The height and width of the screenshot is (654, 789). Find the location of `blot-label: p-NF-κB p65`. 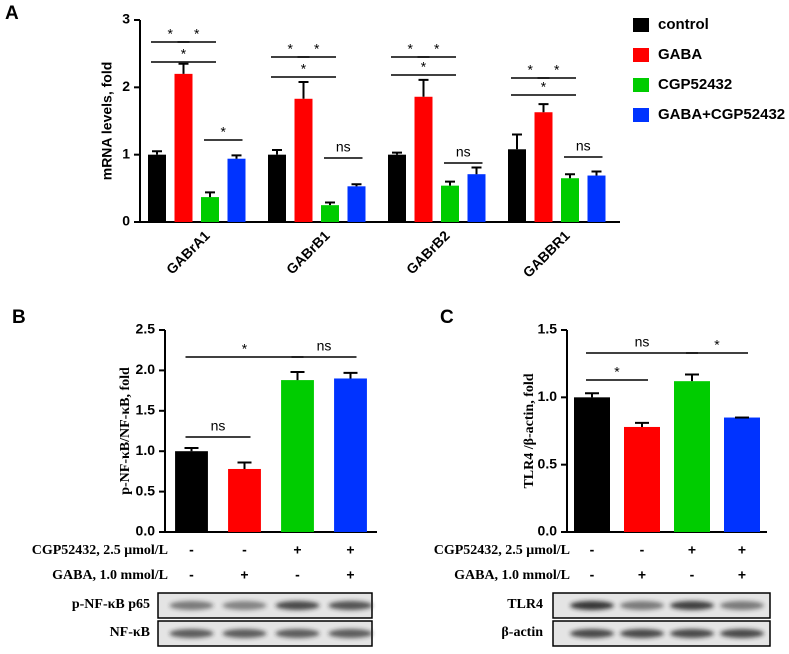

blot-label: p-NF-κB p65 is located at coordinates (111, 604).